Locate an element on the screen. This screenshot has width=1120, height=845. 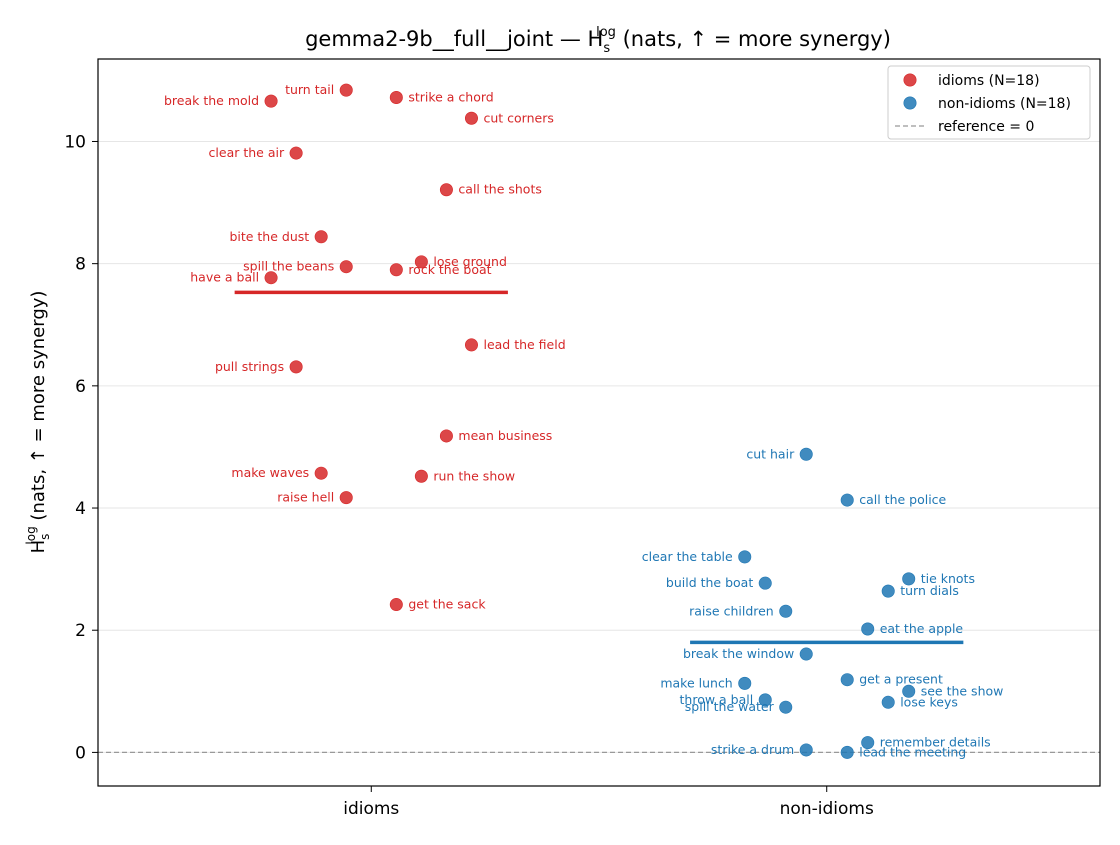
legend-box is located at coordinates (989, 102).